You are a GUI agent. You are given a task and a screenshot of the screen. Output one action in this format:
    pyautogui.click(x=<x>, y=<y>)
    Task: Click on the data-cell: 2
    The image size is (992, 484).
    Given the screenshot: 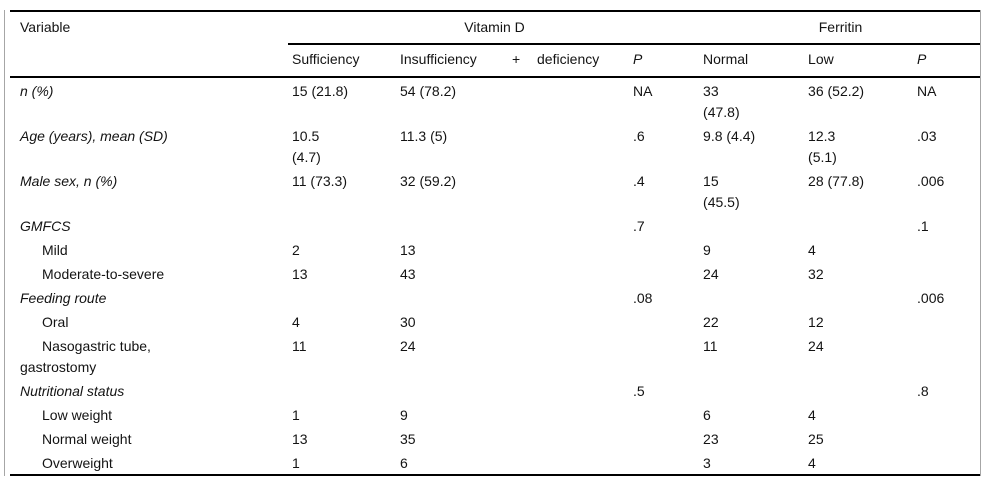 What is the action you would take?
    pyautogui.click(x=296, y=250)
    